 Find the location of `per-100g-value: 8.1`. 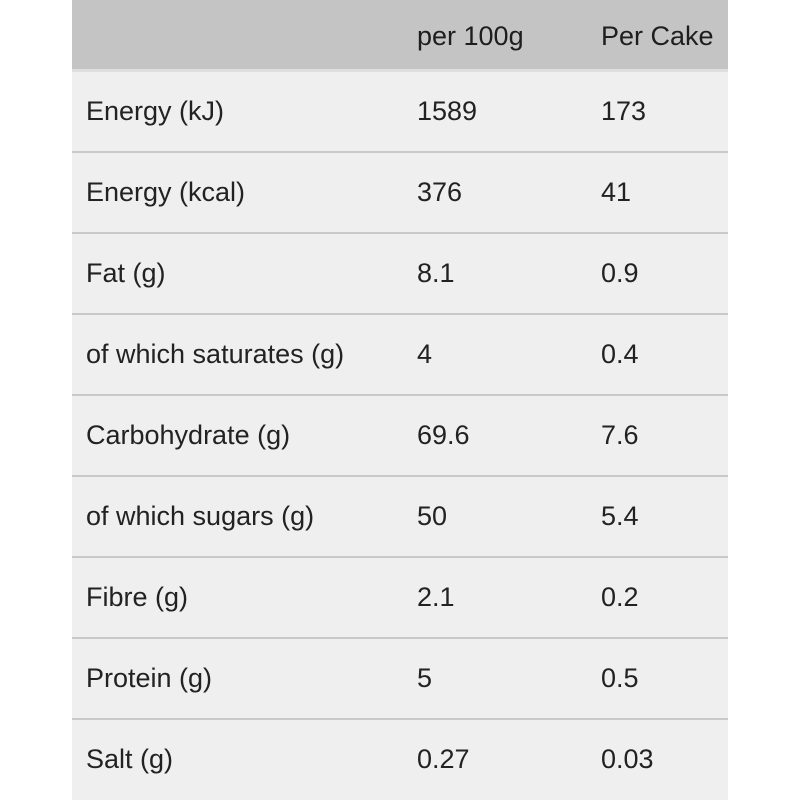

per-100g-value: 8.1 is located at coordinates (436, 273).